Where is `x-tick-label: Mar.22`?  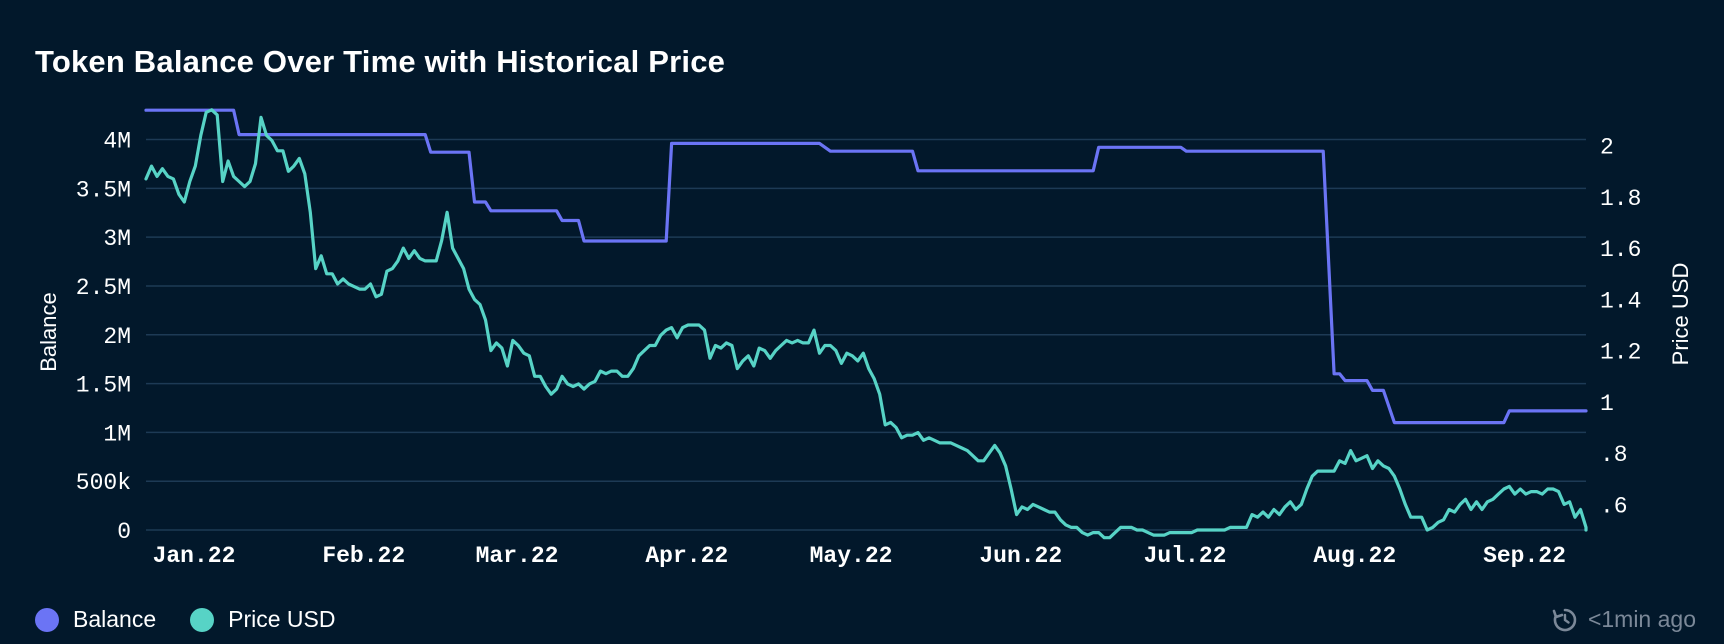
x-tick-label: Mar.22 is located at coordinates (517, 556).